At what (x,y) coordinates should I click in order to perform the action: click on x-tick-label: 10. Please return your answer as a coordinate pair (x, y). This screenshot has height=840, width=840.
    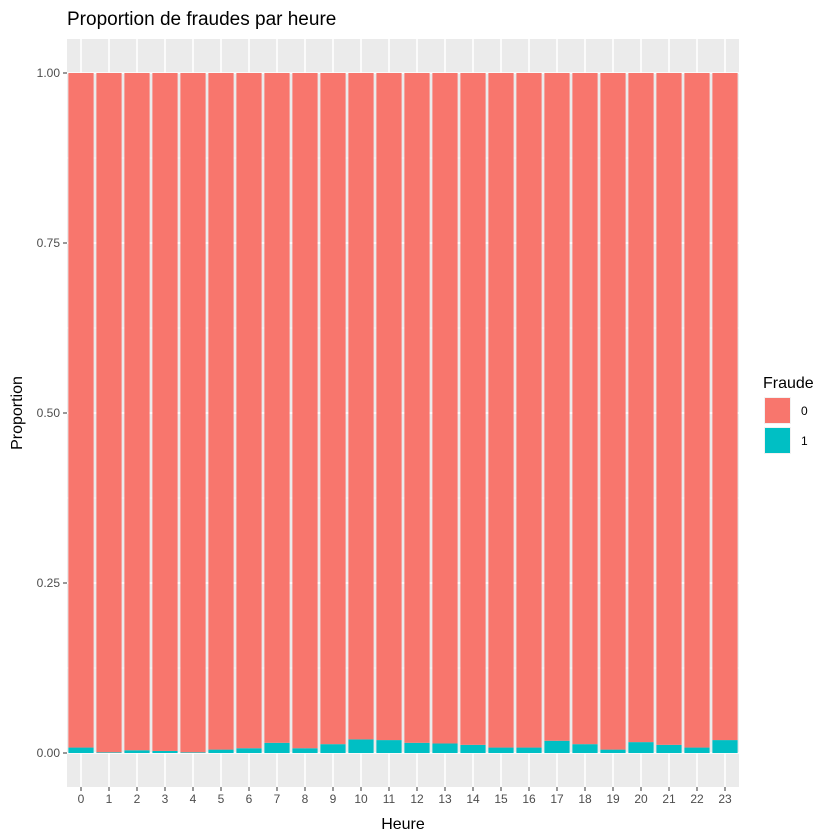
    Looking at the image, I should click on (361, 799).